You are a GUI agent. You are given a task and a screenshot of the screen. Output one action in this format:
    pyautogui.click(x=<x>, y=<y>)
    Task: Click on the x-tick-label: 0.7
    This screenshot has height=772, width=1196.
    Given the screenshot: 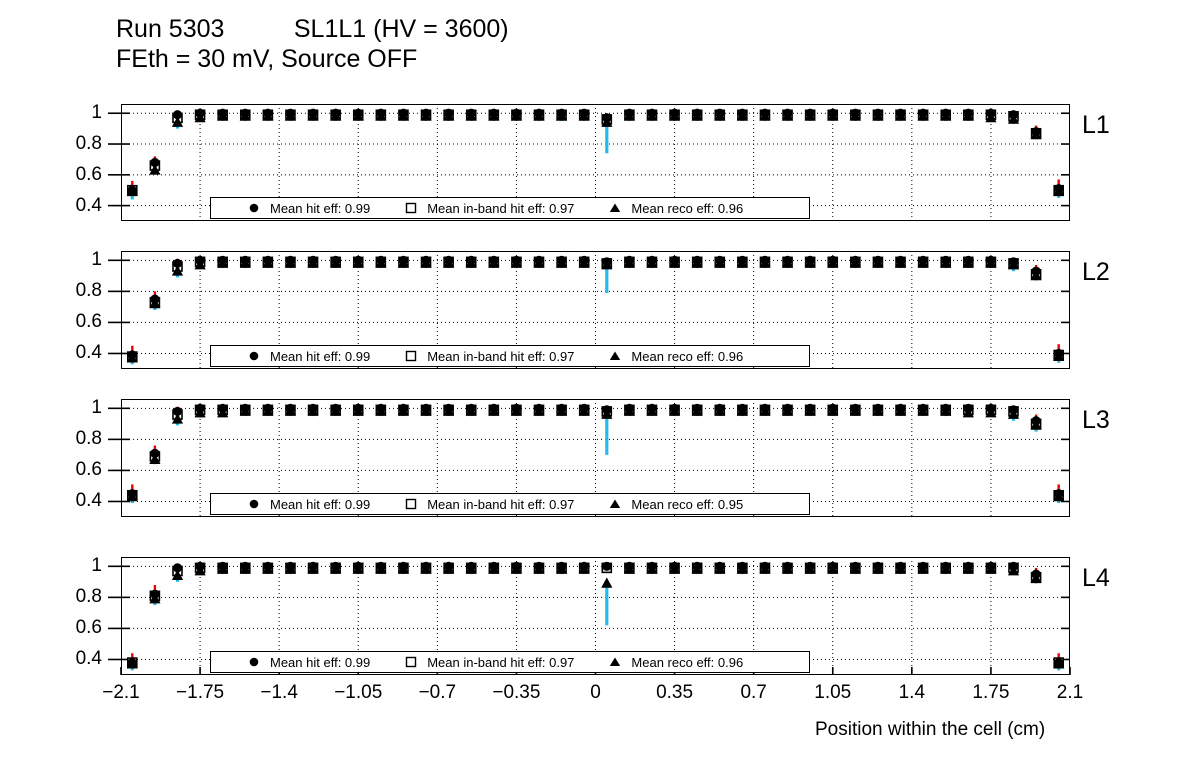 What is the action you would take?
    pyautogui.click(x=753, y=692)
    